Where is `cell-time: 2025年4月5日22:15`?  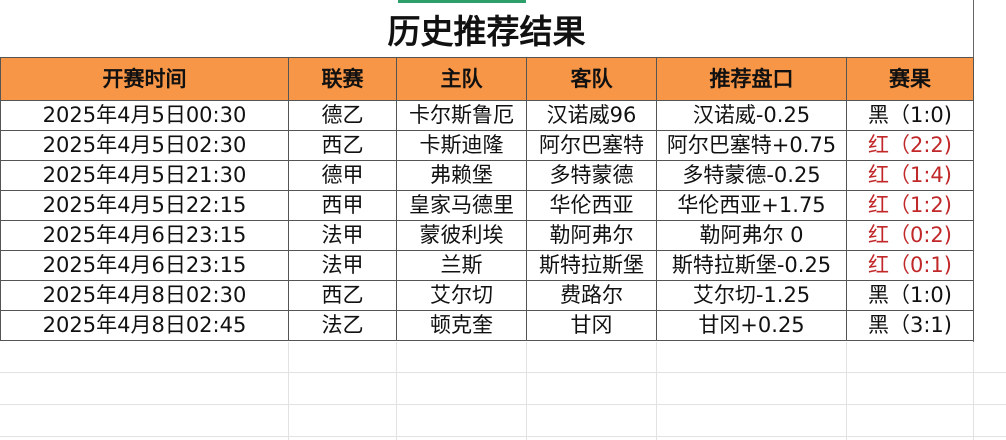 cell-time: 2025年4月5日22:15 is located at coordinates (144, 205).